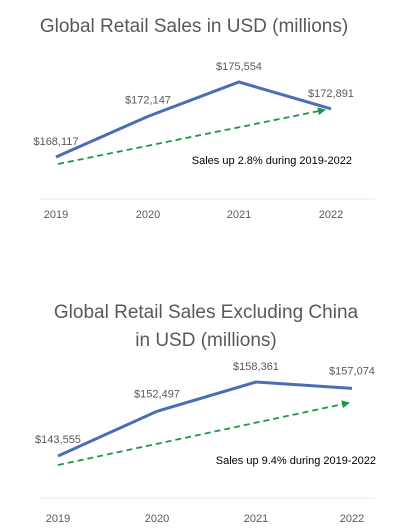 The width and height of the screenshot is (408, 532). What do you see at coordinates (157, 394) in the screenshot?
I see `data-label: $152,497` at bounding box center [157, 394].